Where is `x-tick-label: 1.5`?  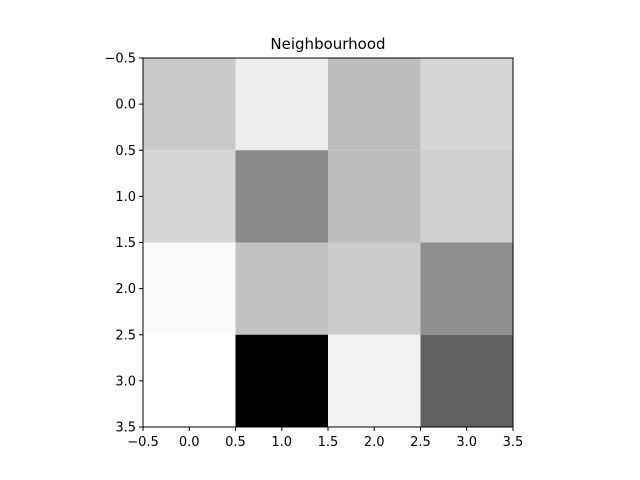 x-tick-label: 1.5 is located at coordinates (328, 442).